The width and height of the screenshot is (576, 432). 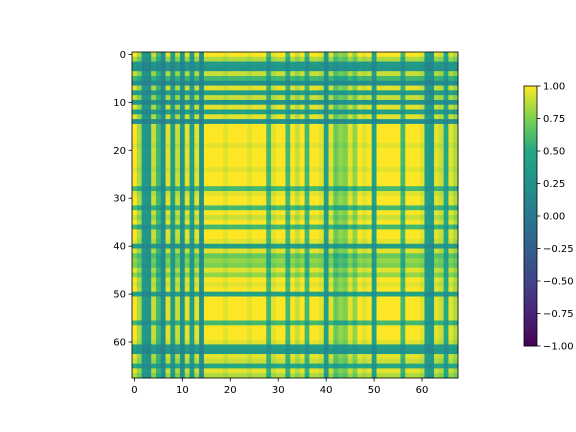 I want to click on colorbar-tick-label: 0.25, so click(x=554, y=184).